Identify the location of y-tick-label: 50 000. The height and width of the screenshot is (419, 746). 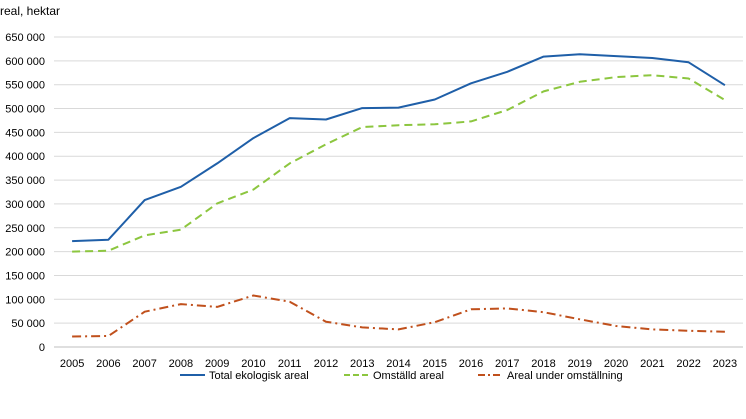
(28, 324).